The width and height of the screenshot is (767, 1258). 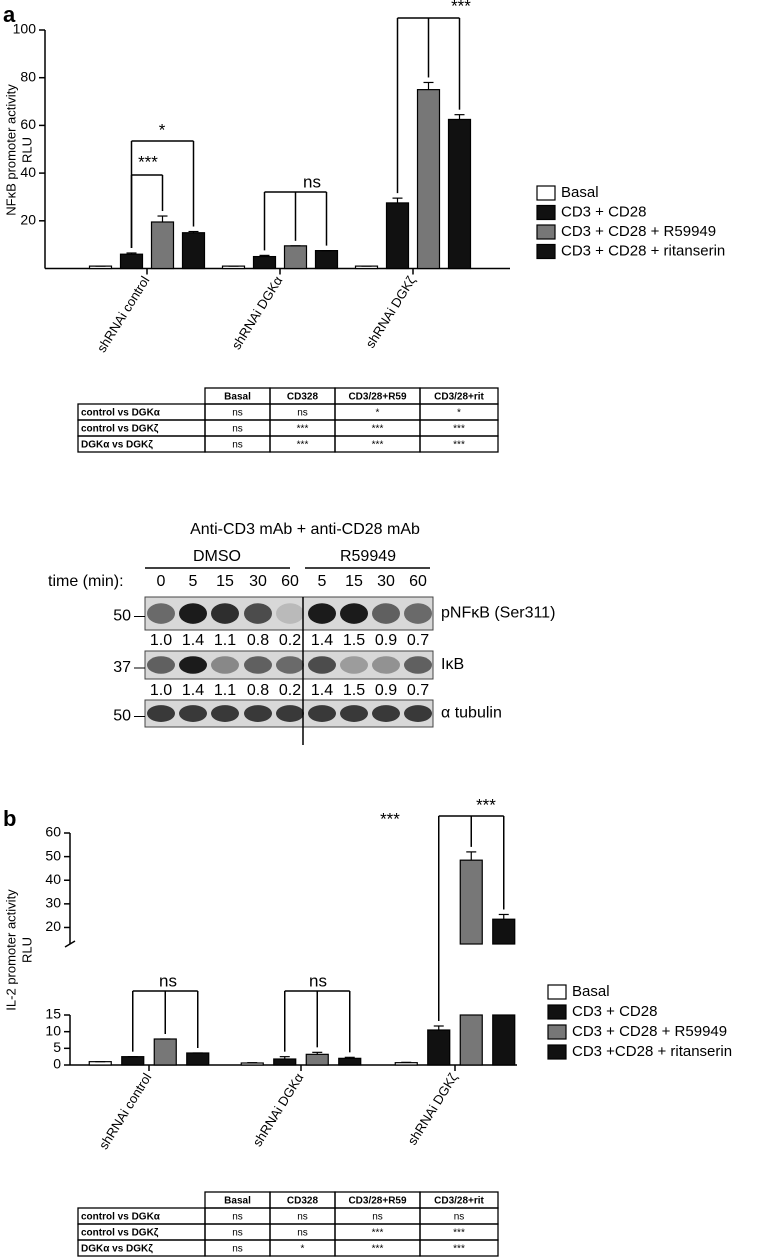 What do you see at coordinates (53, 1014) in the screenshot?
I see `y-tick-label: 15` at bounding box center [53, 1014].